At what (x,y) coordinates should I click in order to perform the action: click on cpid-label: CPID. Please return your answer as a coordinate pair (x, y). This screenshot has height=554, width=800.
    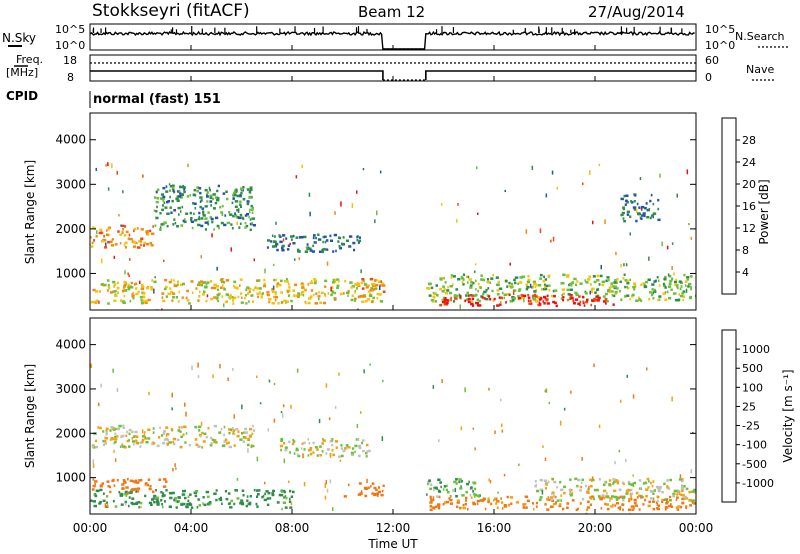
    Looking at the image, I should click on (22, 96).